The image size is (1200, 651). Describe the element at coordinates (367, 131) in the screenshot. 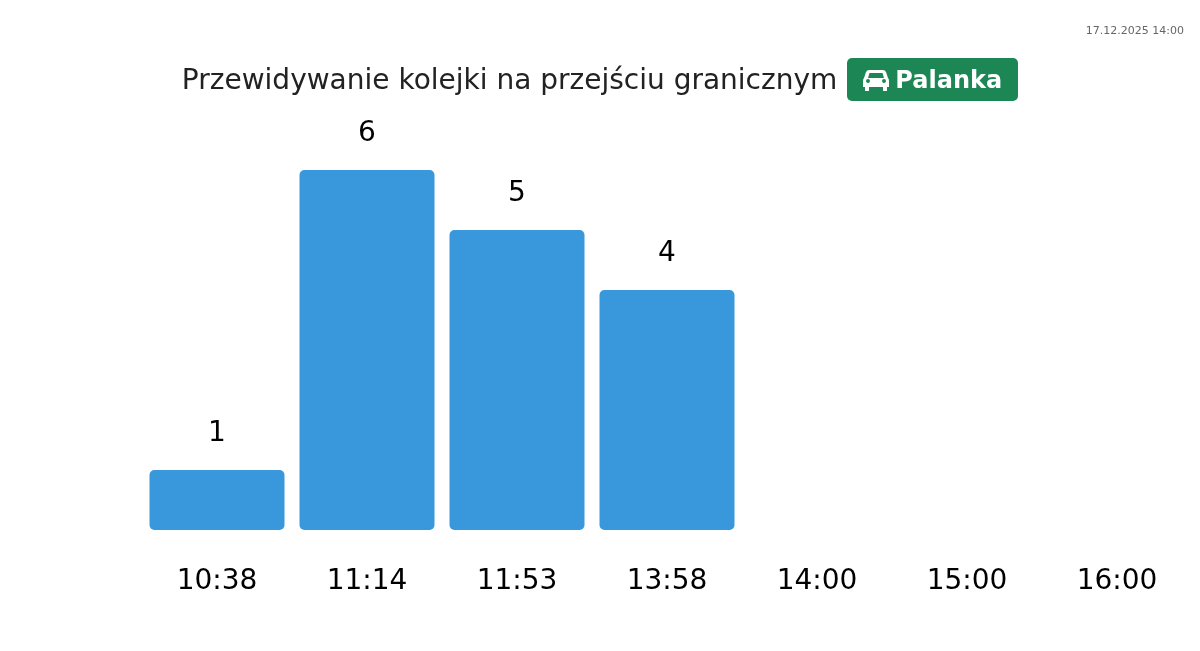

I see `data-label: 6` at that location.